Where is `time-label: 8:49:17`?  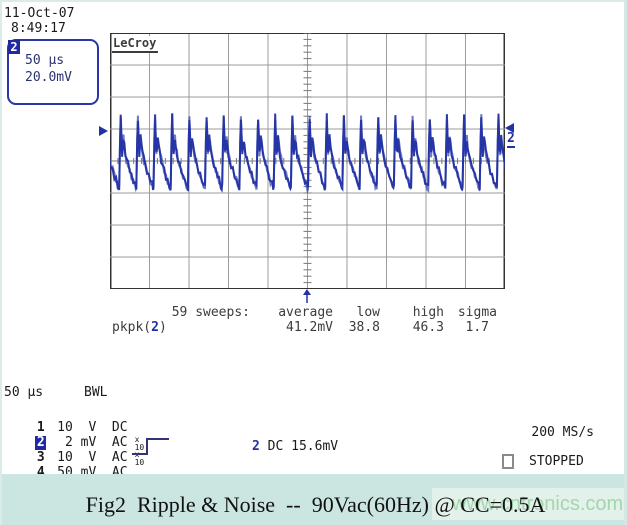
time-label: 8:49:17 is located at coordinates (38, 28).